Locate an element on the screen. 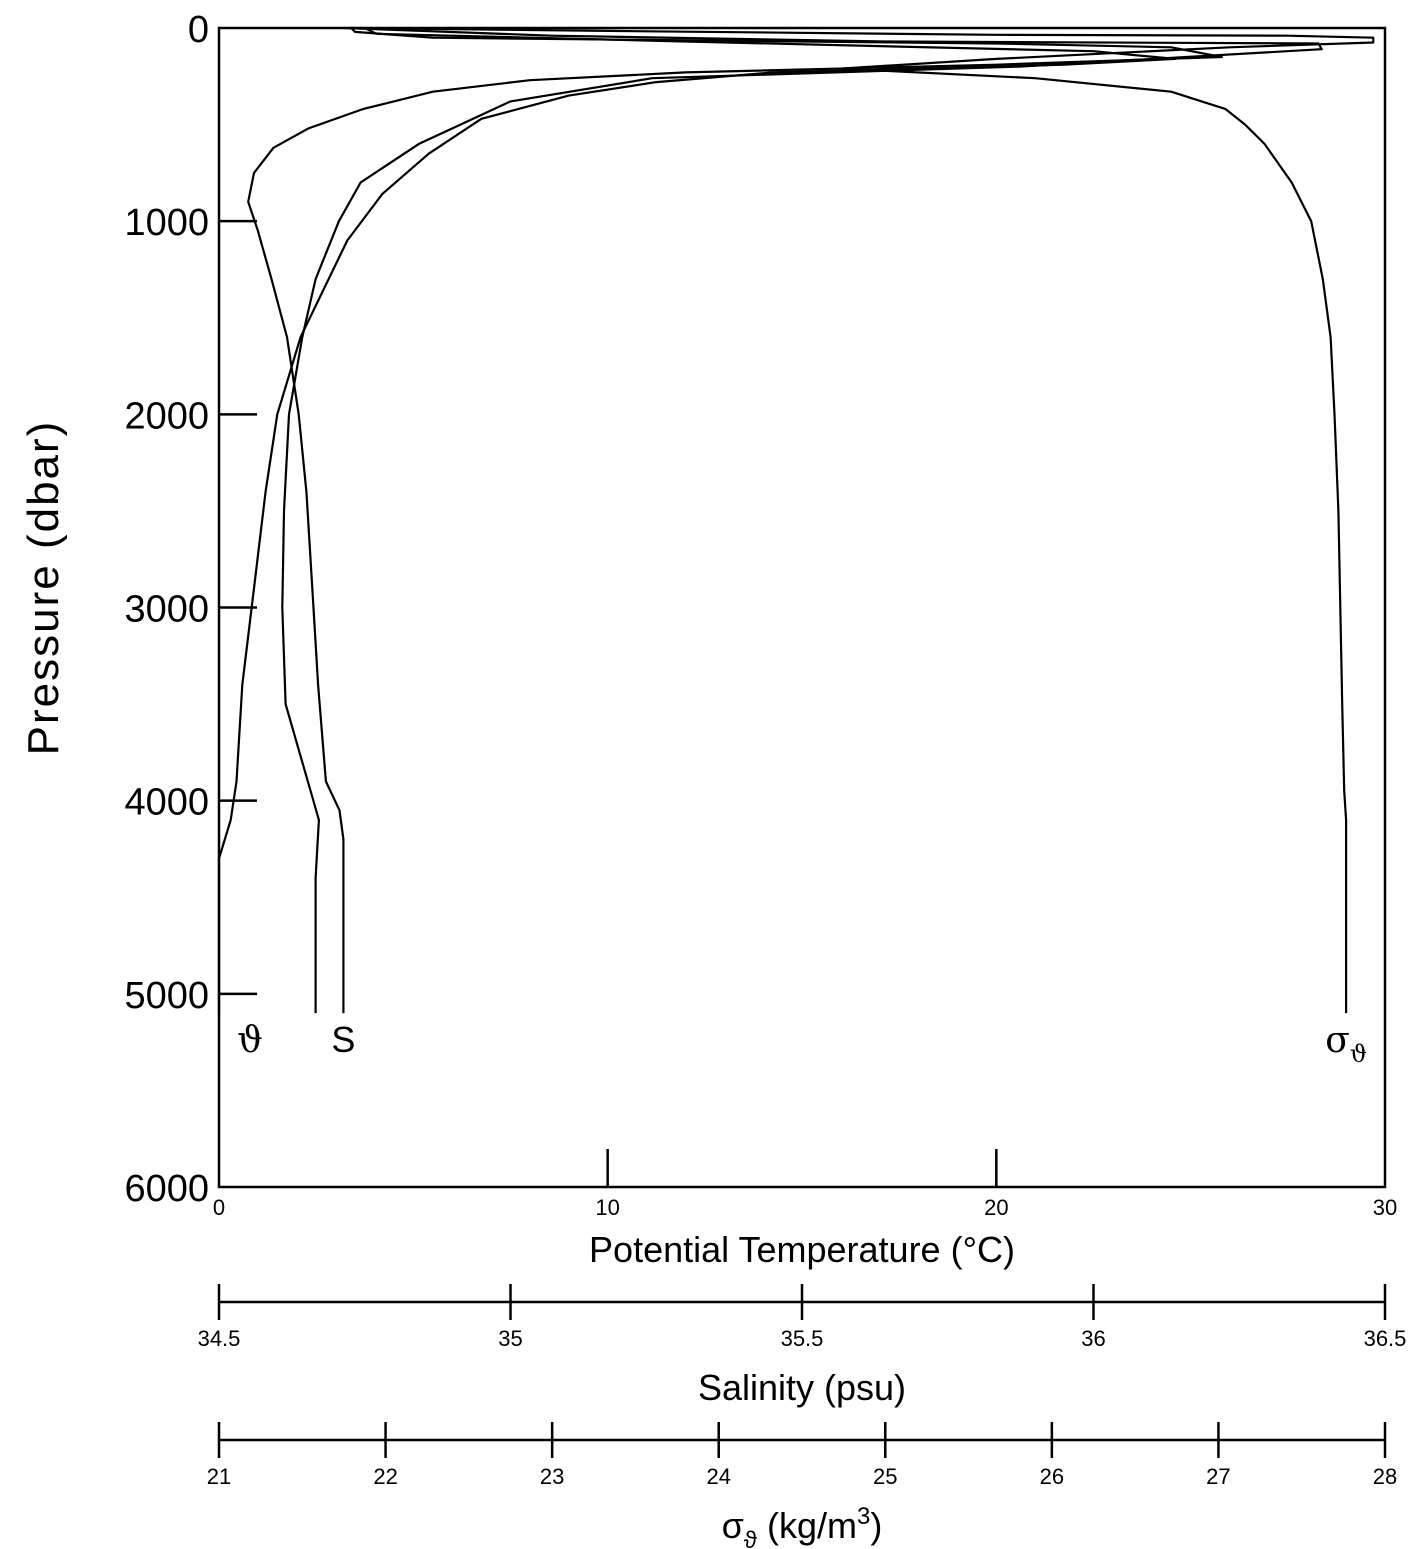 Image resolution: width=1421 pixels, height=1549 pixels. sigma-tick-label: 27 is located at coordinates (1218, 1476).